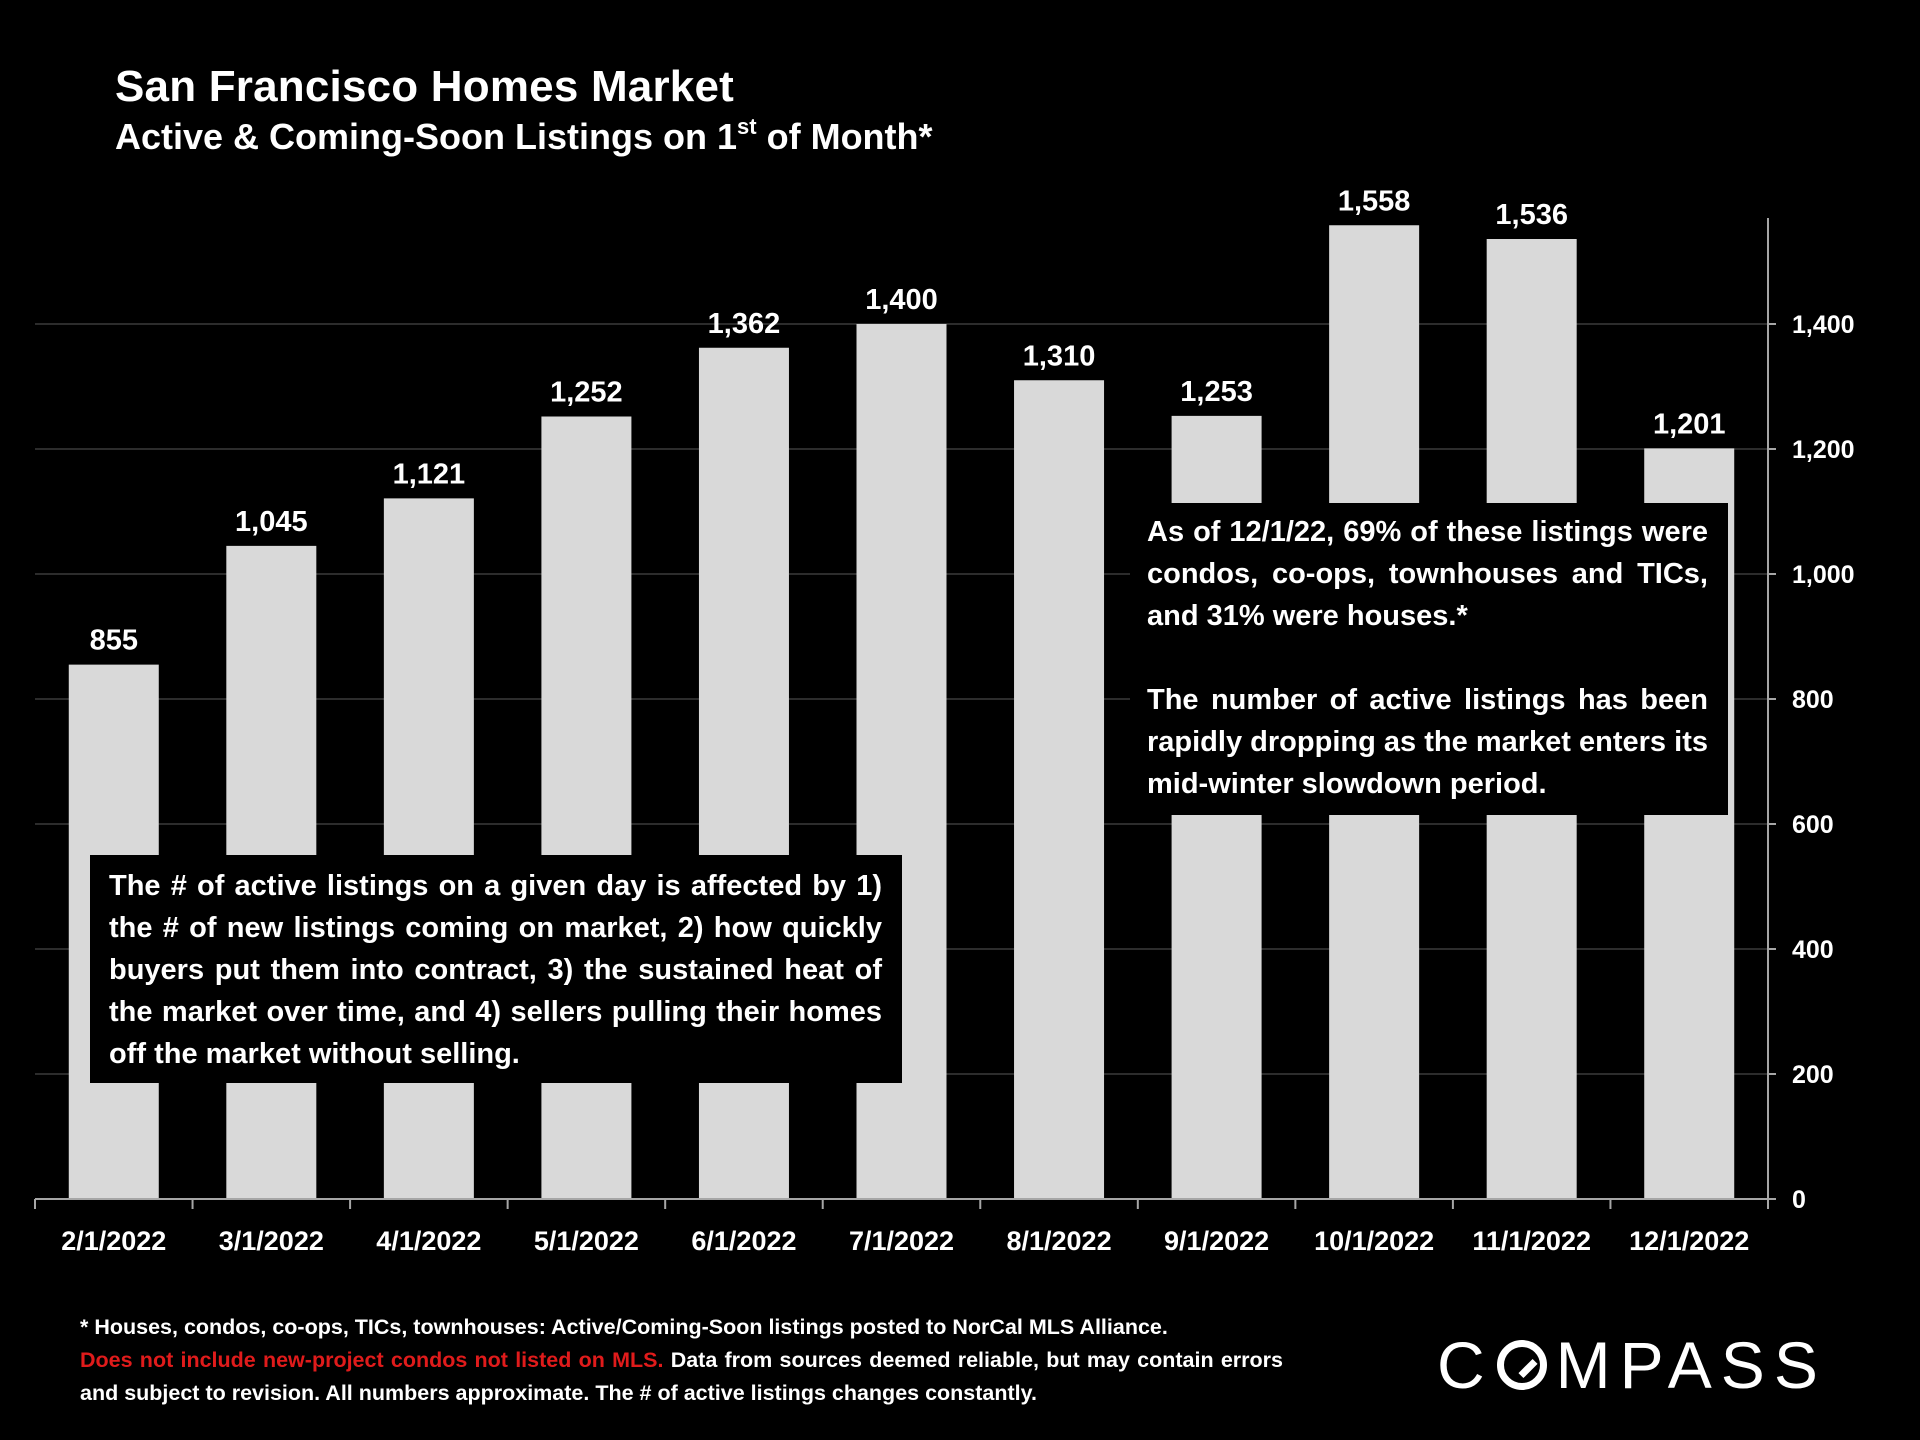 This screenshot has width=1920, height=1440. Describe the element at coordinates (113, 1241) in the screenshot. I see `x-tick-label: 2/1/2022` at that location.